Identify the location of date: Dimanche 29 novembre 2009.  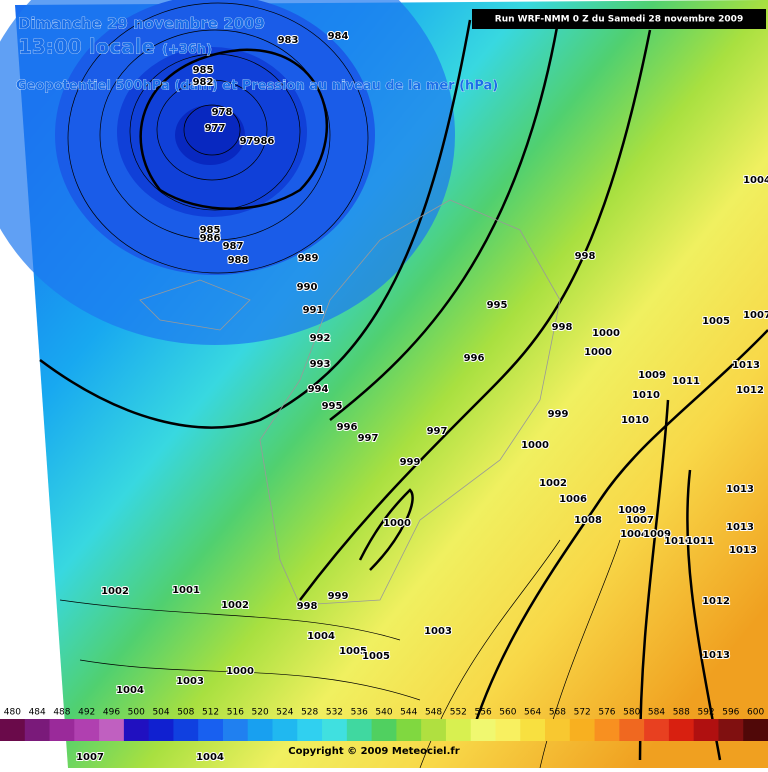
(141, 24).